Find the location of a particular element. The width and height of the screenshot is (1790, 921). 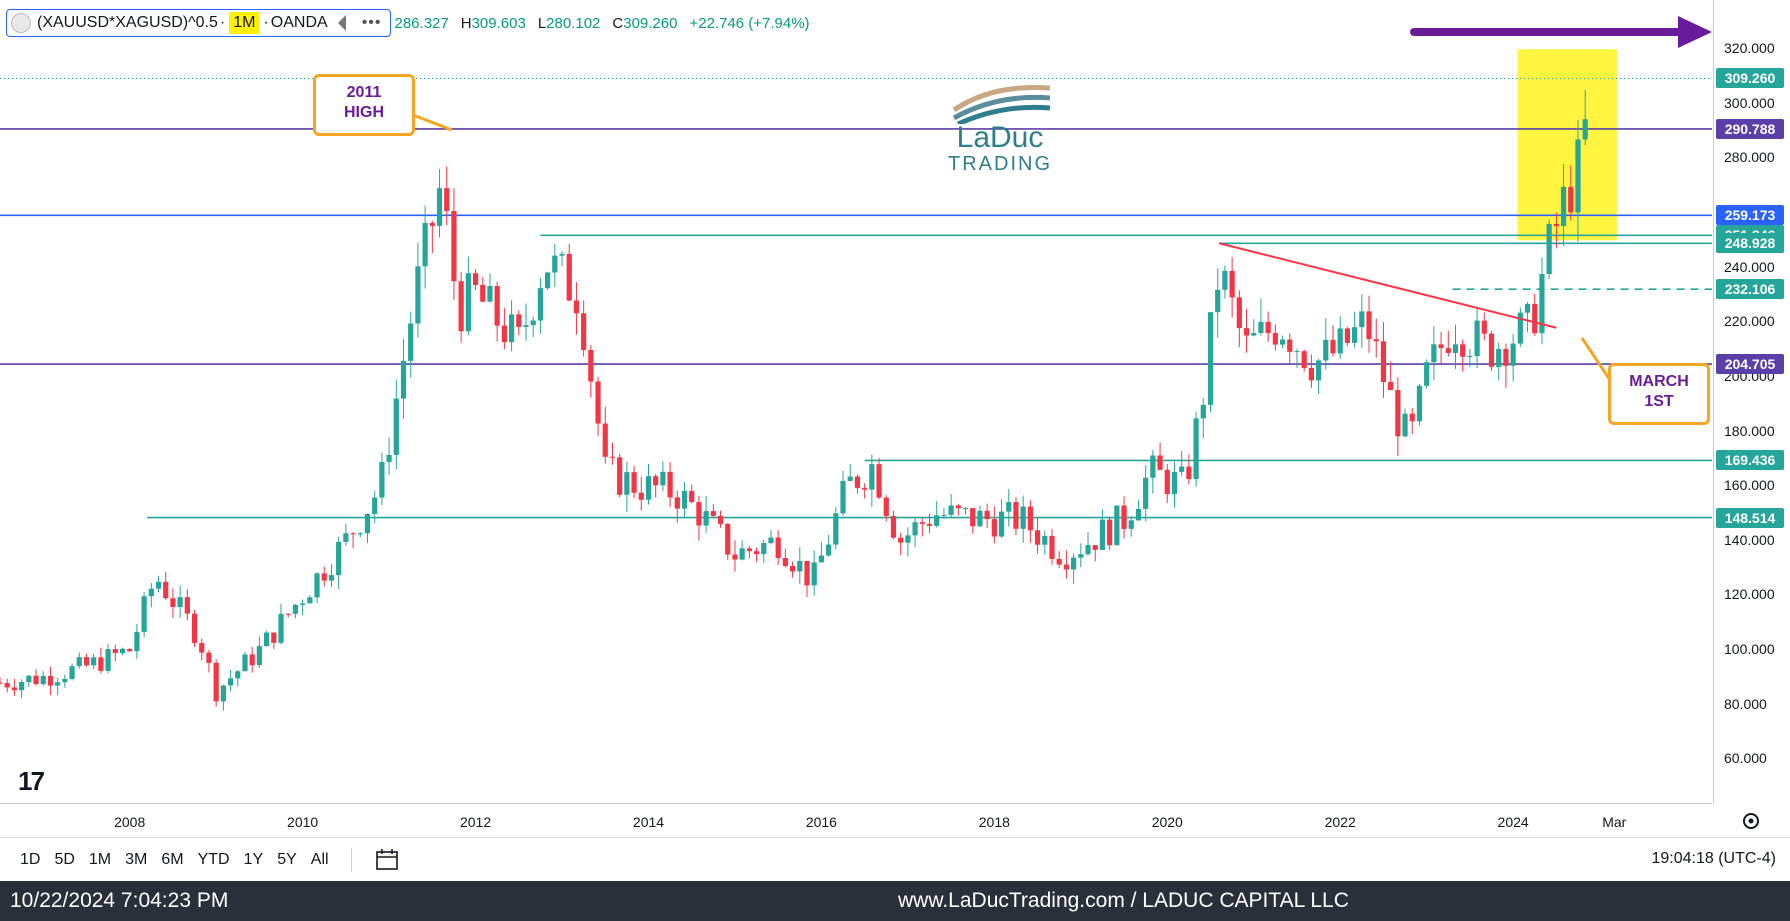

high-value: 309.603 is located at coordinates (498, 23).